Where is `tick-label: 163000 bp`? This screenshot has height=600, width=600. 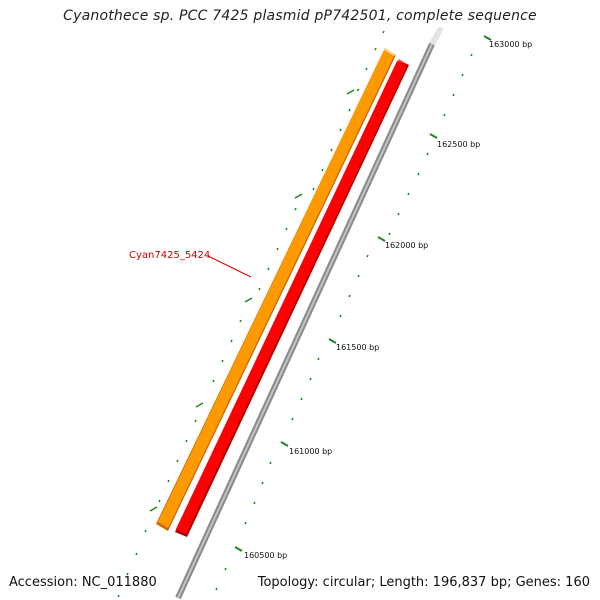 tick-label: 163000 bp is located at coordinates (510, 44).